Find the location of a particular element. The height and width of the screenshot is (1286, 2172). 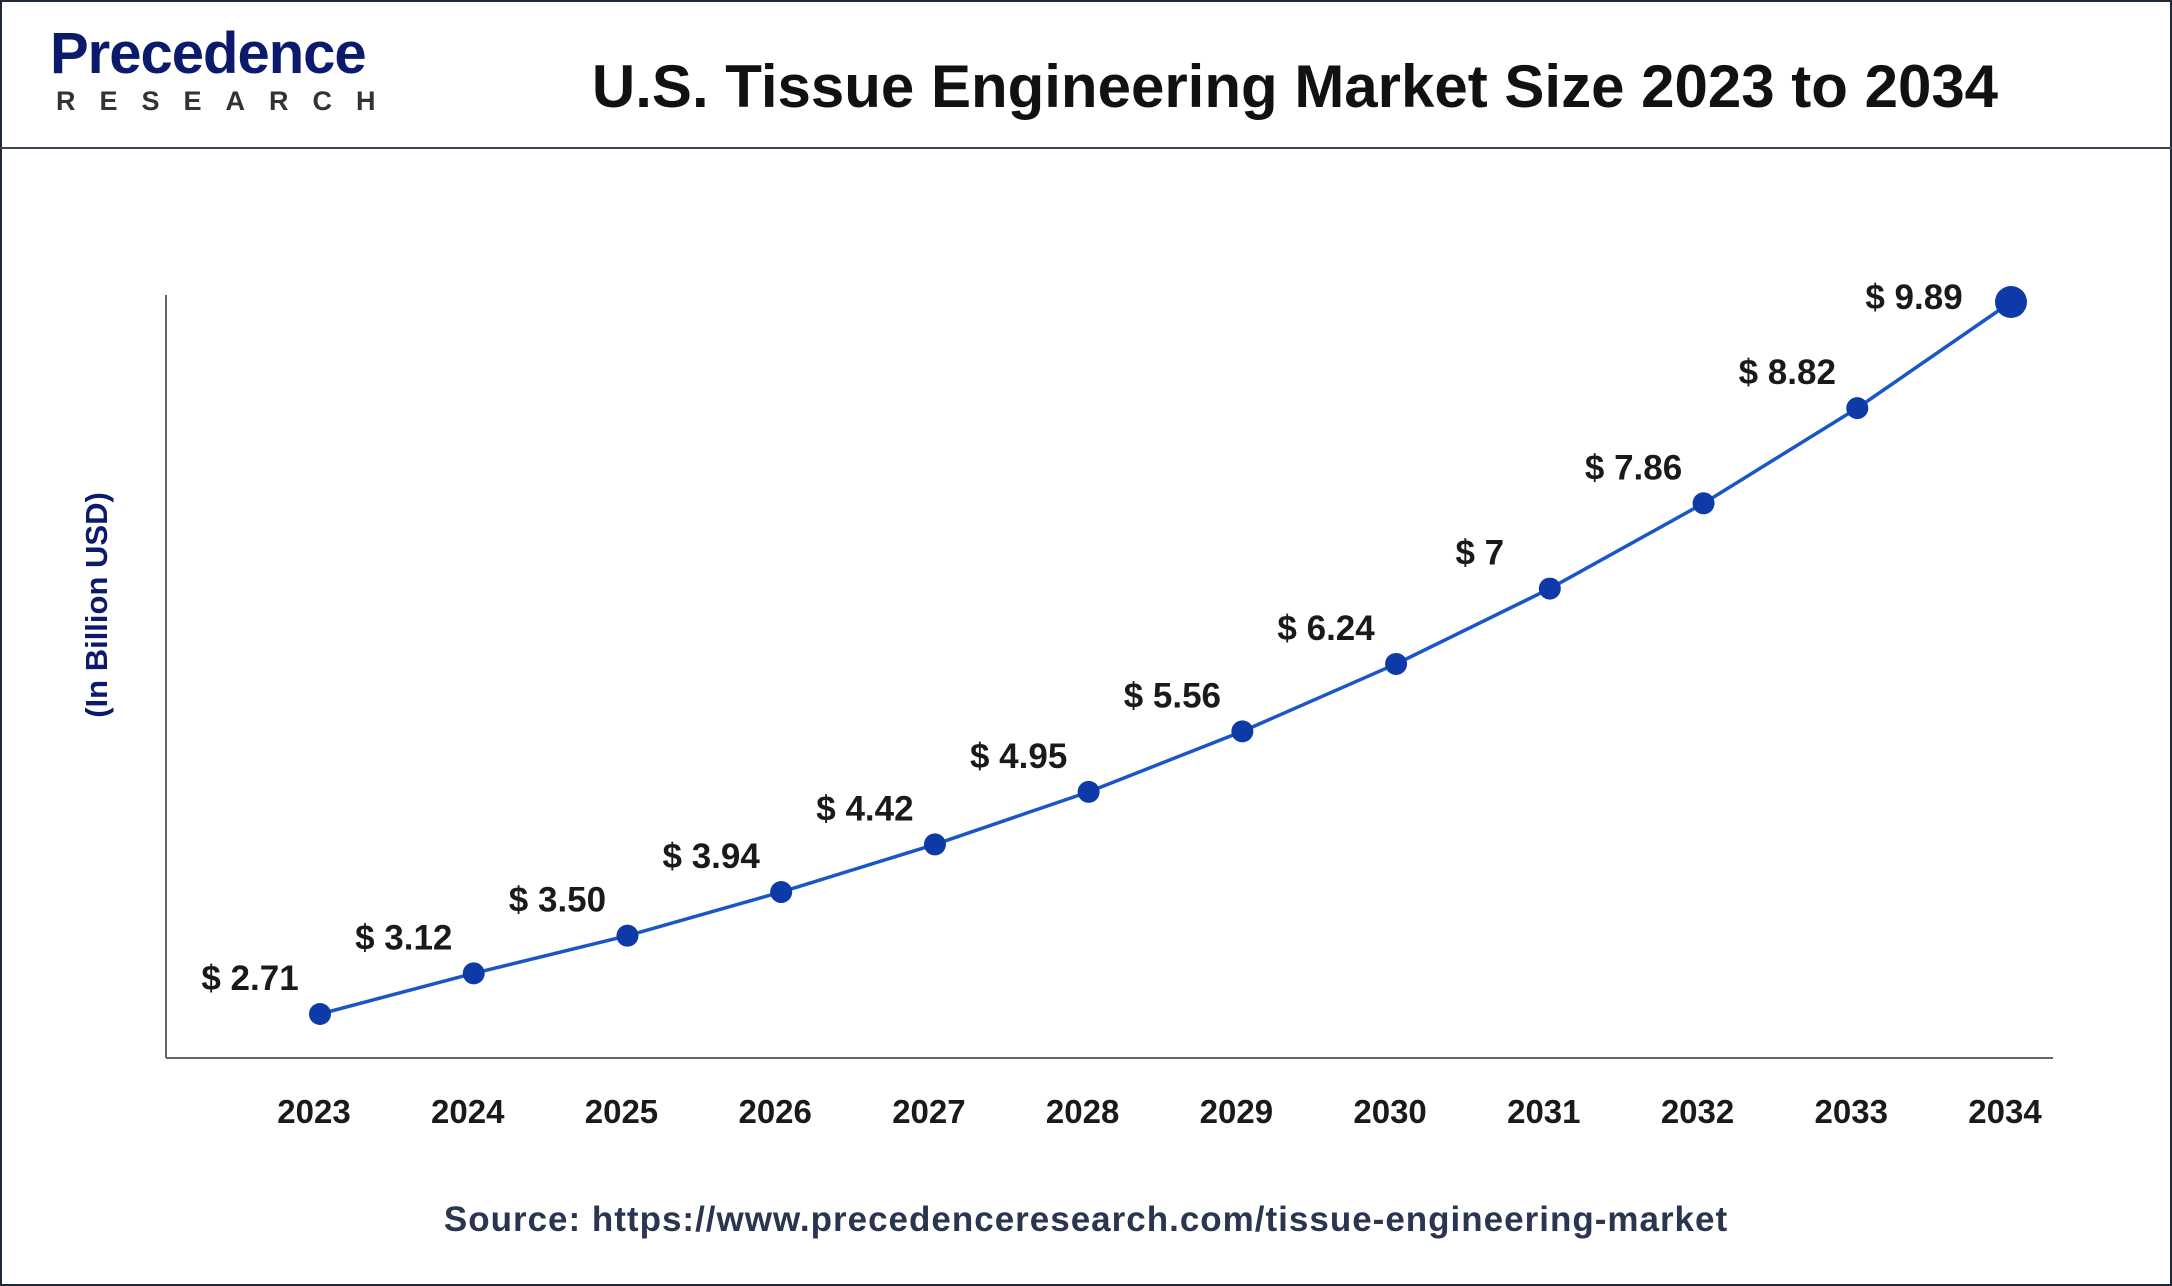

data-label: $ 5.56 is located at coordinates (1172, 695).